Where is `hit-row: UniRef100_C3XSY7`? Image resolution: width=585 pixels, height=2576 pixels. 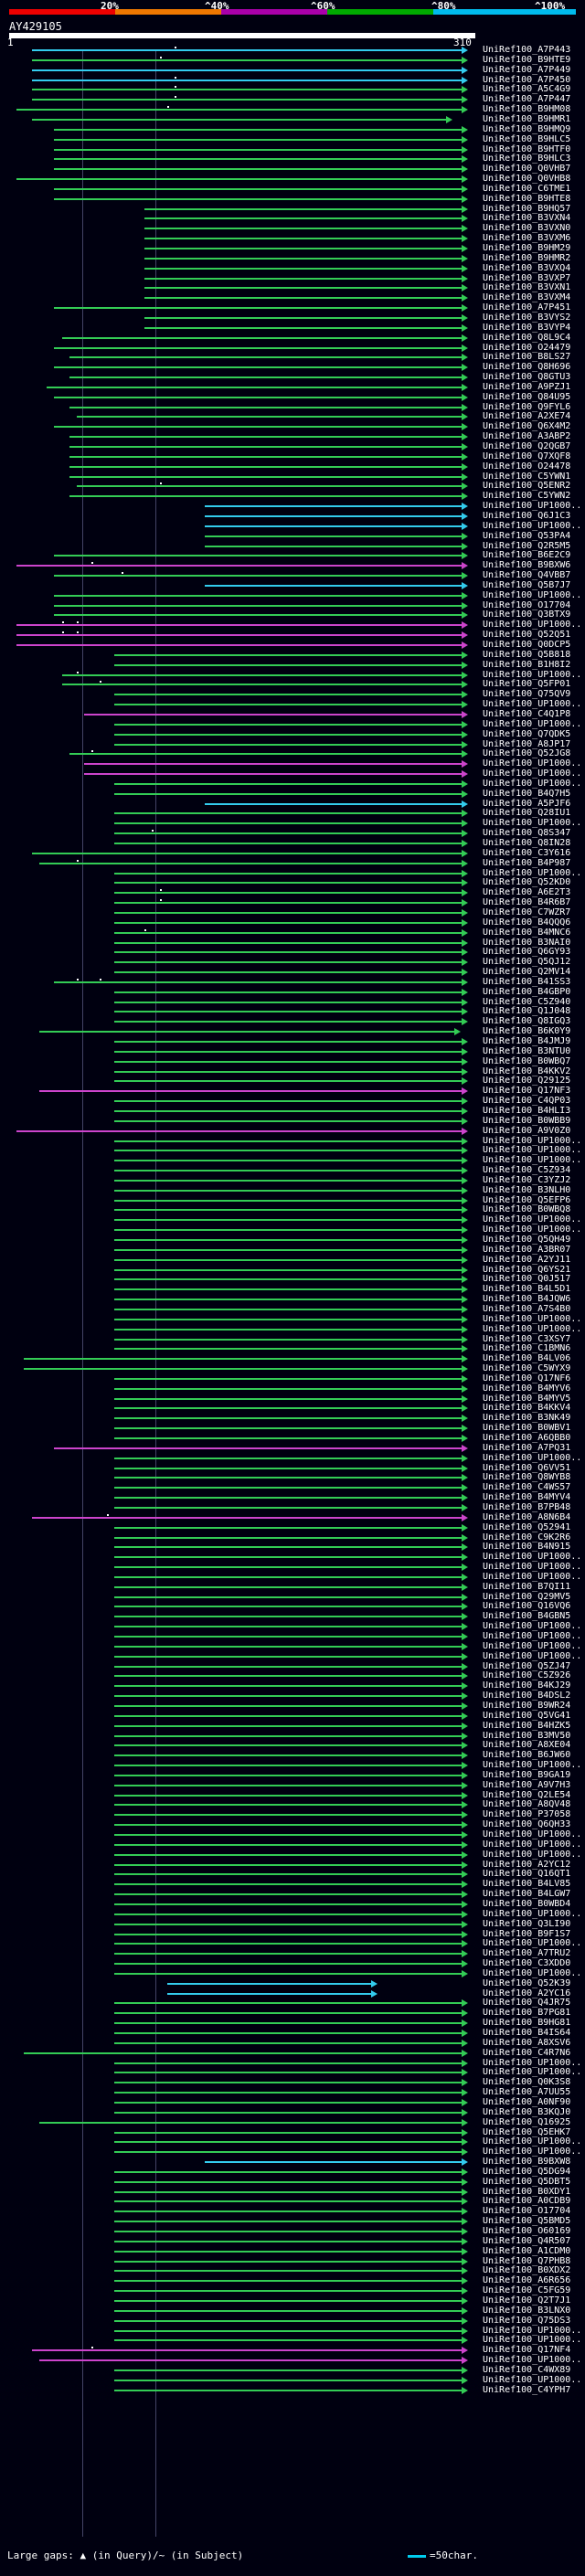
hit-row: UniRef100_C3XSY7 is located at coordinates (293, 1339).